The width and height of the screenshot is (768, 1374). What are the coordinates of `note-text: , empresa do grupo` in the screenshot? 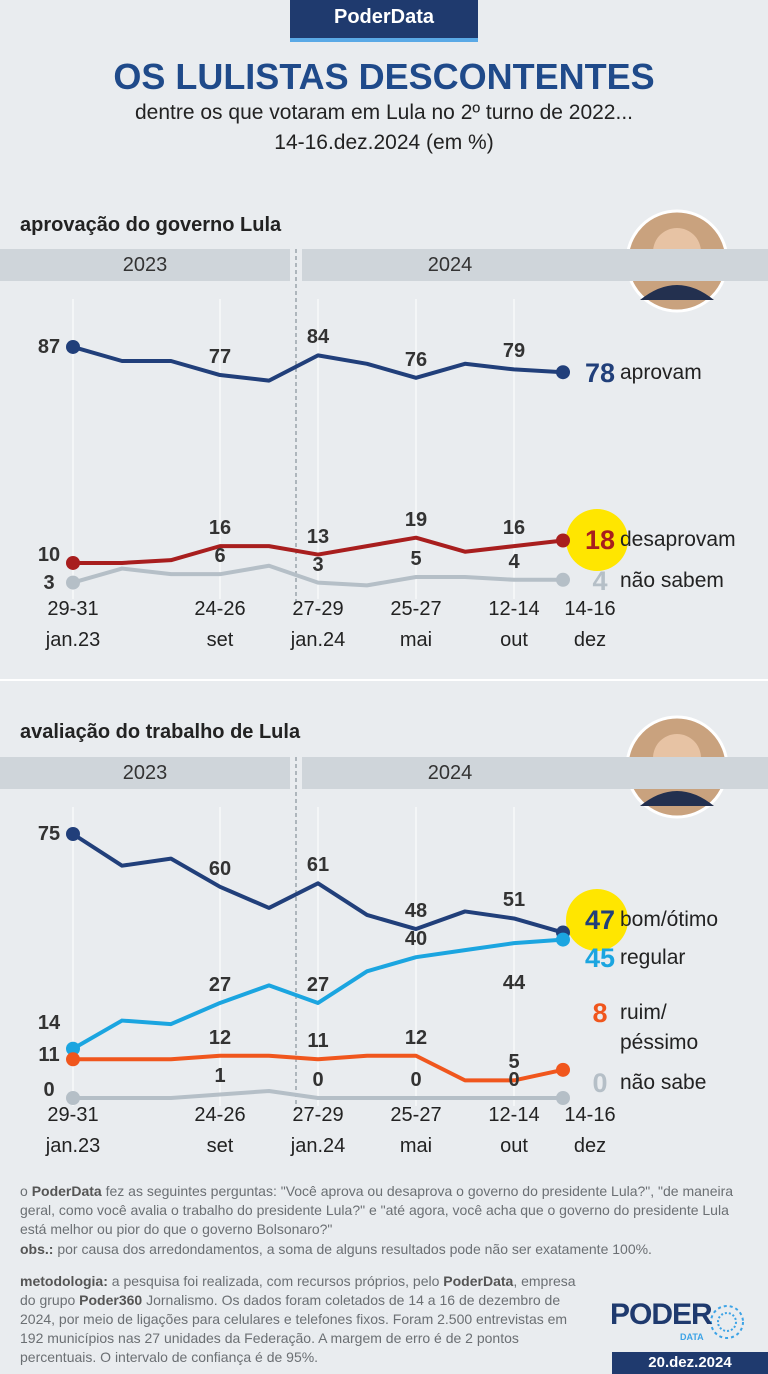 It's located at (298, 1290).